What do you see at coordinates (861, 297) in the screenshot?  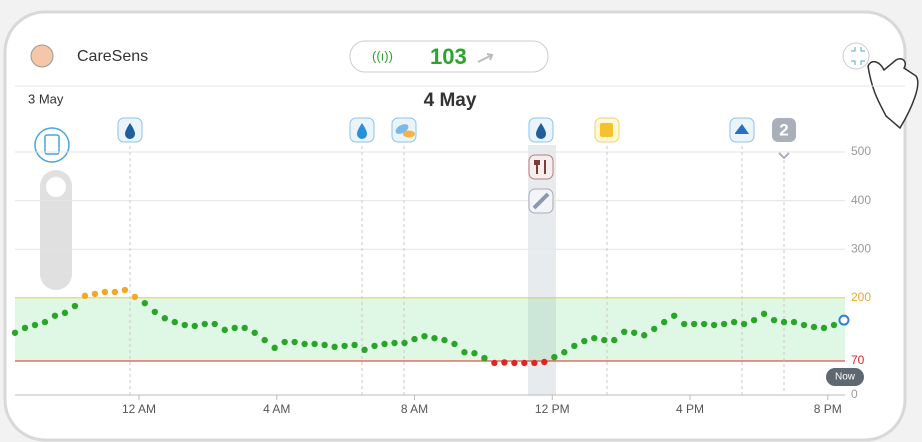 I see `y-tick-label: 200` at bounding box center [861, 297].